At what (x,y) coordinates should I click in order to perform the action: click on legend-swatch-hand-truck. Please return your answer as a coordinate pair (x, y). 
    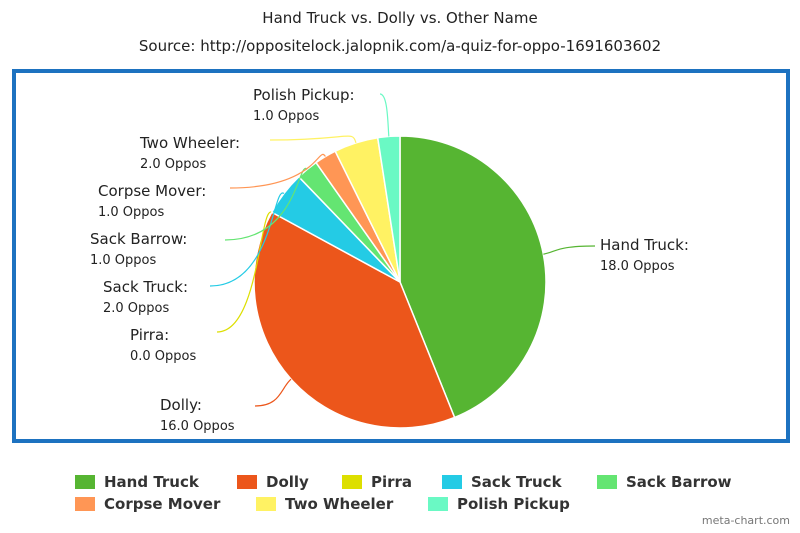
    Looking at the image, I should click on (85, 482).